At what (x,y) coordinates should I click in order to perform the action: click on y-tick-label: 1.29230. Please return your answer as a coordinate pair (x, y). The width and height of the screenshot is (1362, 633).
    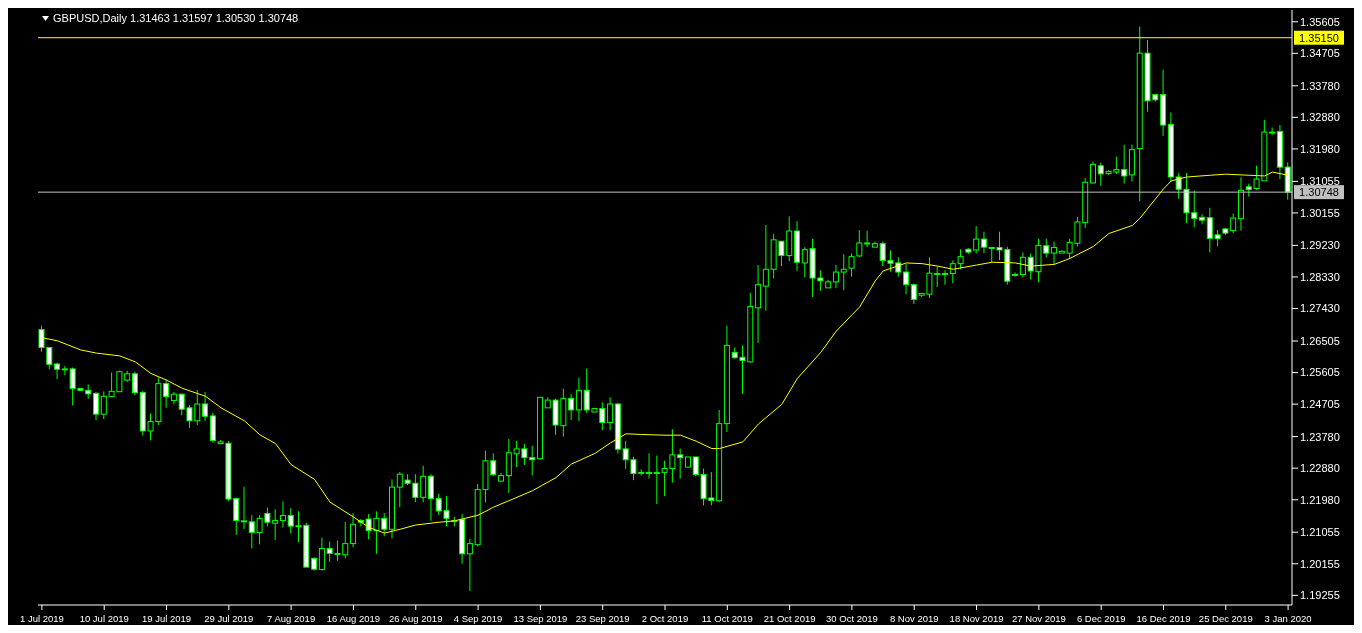
    Looking at the image, I should click on (1320, 245).